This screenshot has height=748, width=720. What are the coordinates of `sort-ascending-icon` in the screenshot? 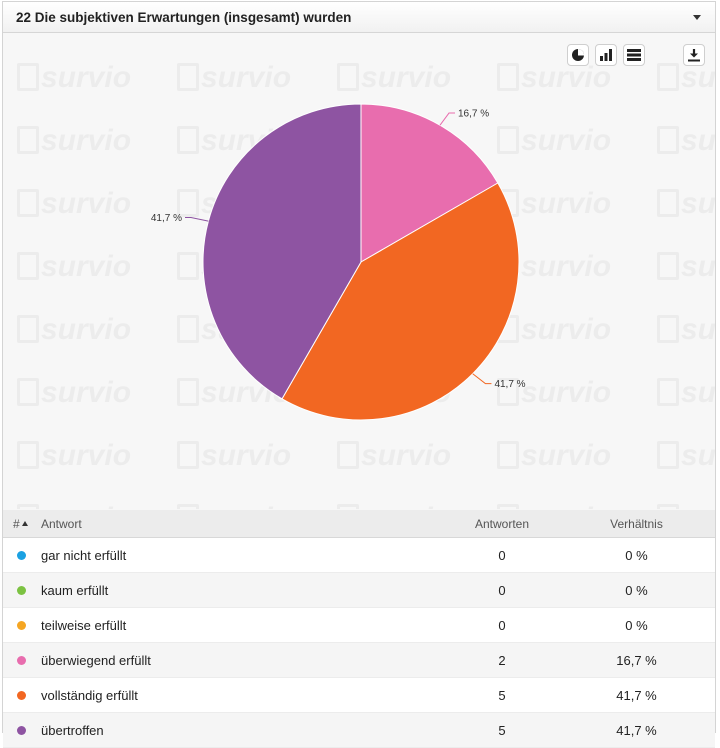 It's located at (24, 523).